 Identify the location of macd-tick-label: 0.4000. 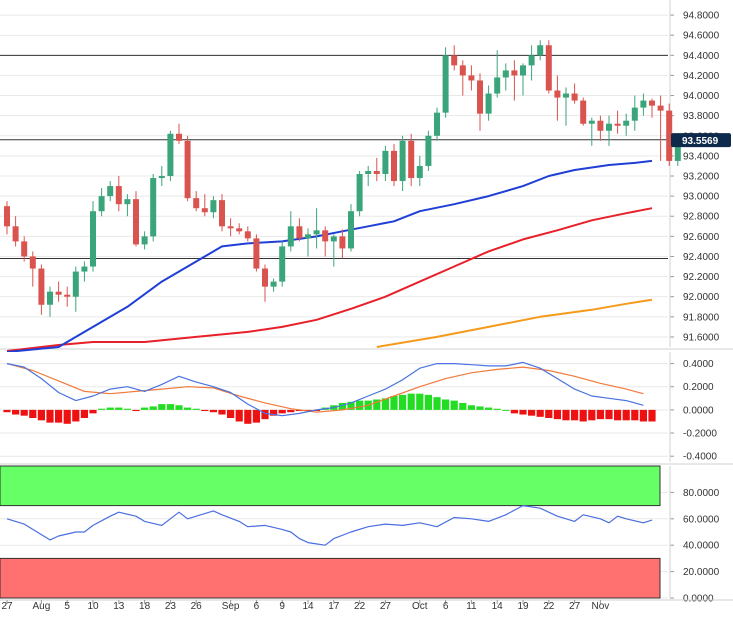
(698, 364).